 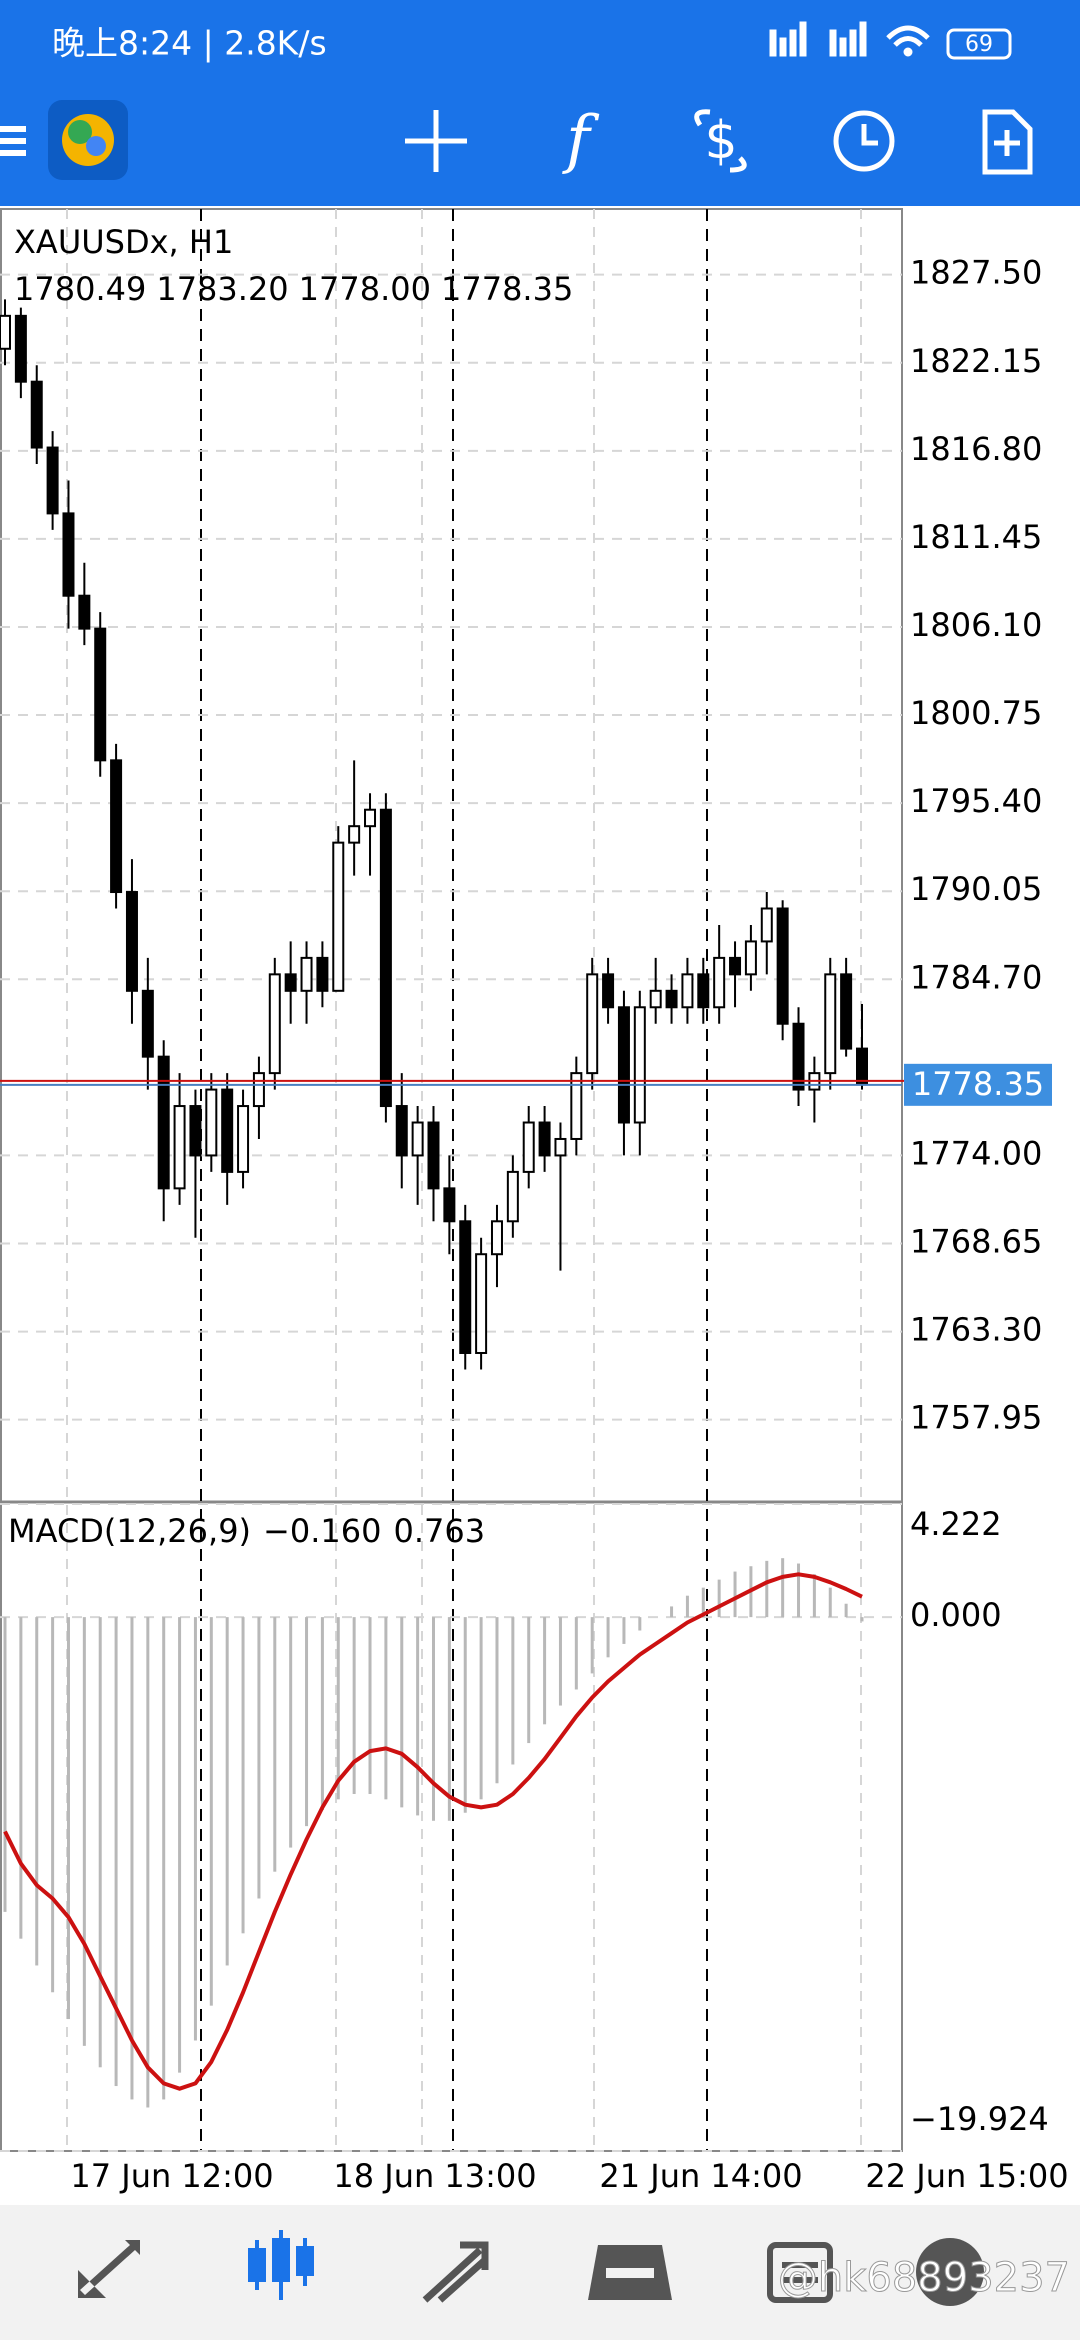 I want to click on y-tick-label: 1822.15, so click(x=976, y=361).